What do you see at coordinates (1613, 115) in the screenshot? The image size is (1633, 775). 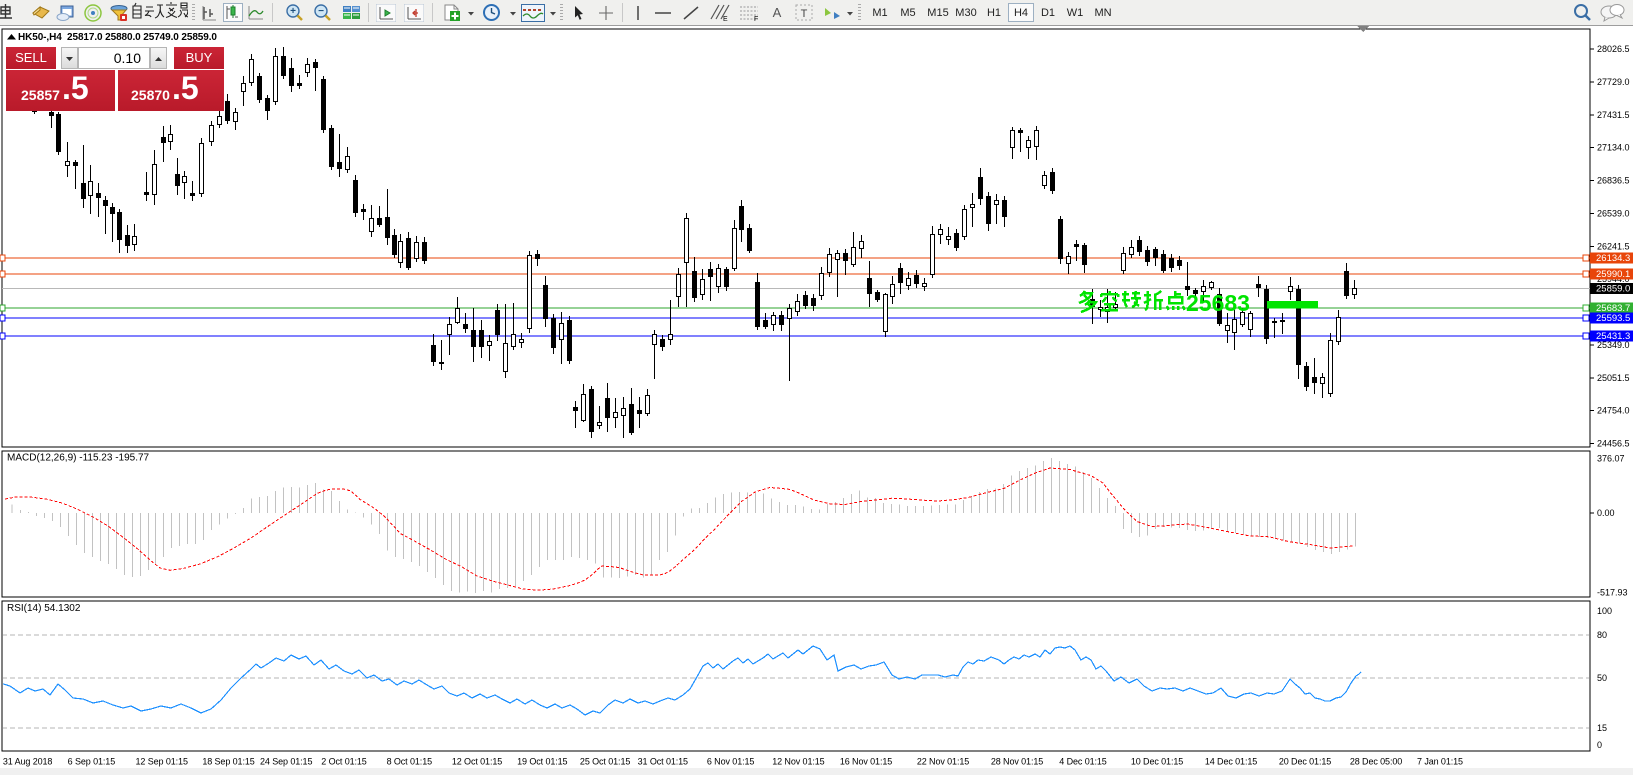 I see `svg-text: 27431.5` at bounding box center [1613, 115].